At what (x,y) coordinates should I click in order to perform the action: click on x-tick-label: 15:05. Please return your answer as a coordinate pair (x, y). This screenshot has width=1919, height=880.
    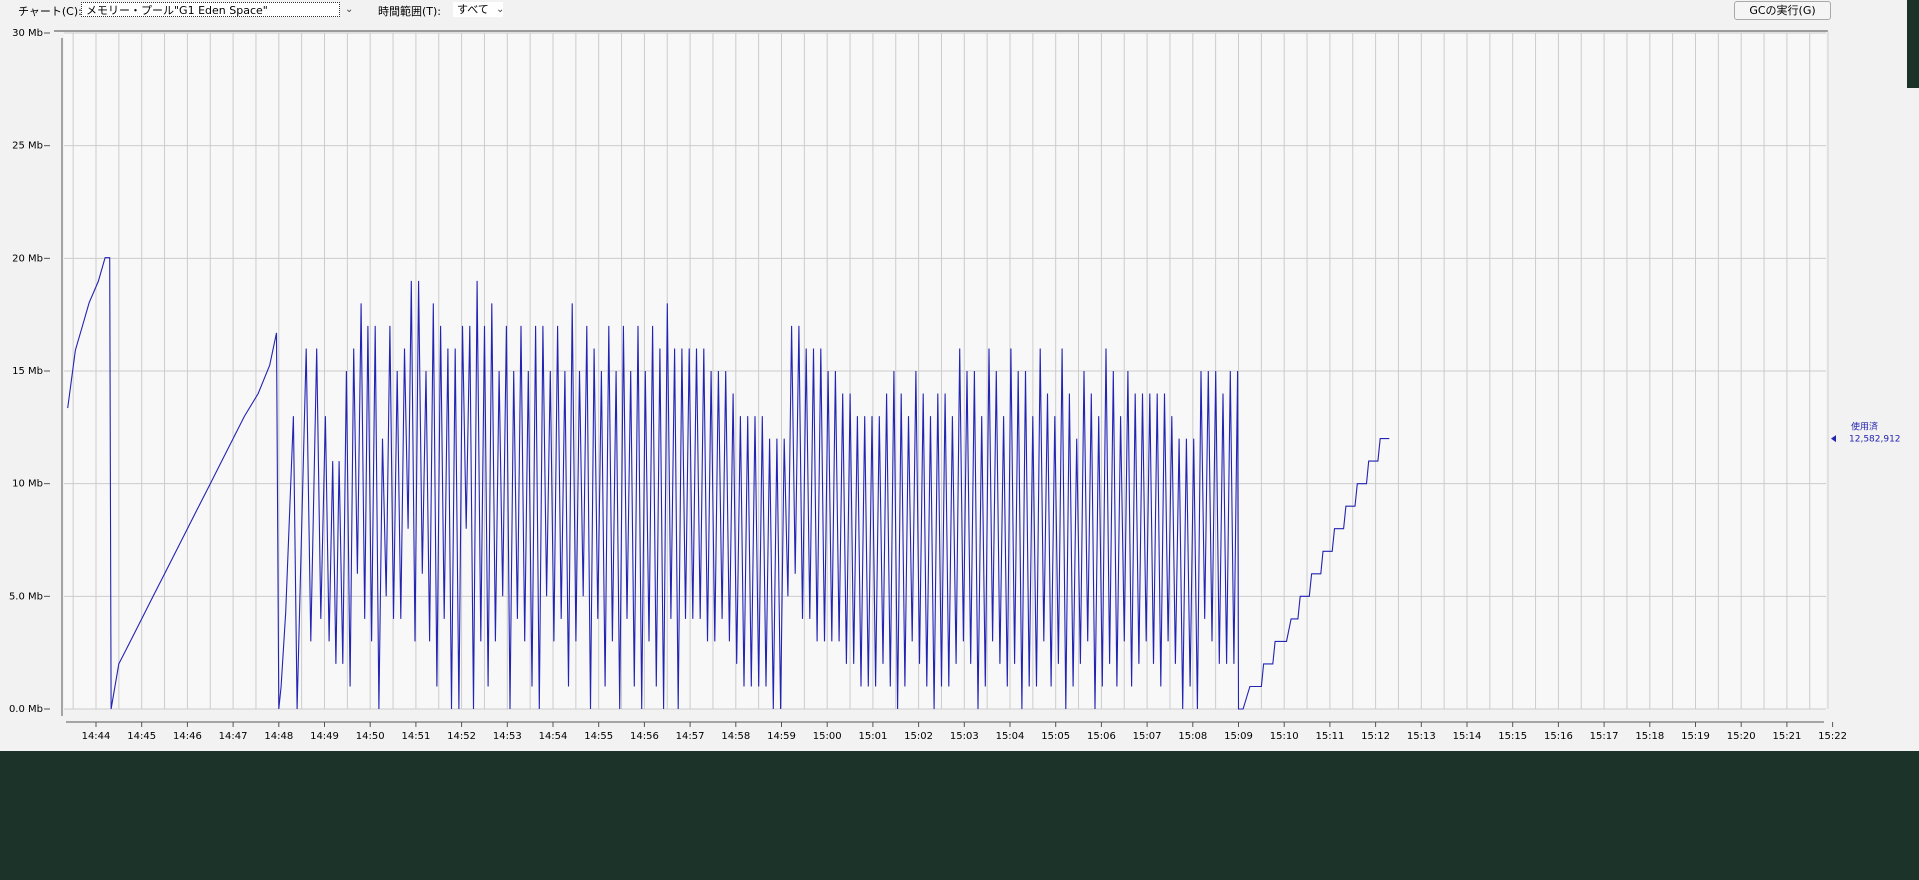
    Looking at the image, I should click on (1055, 736).